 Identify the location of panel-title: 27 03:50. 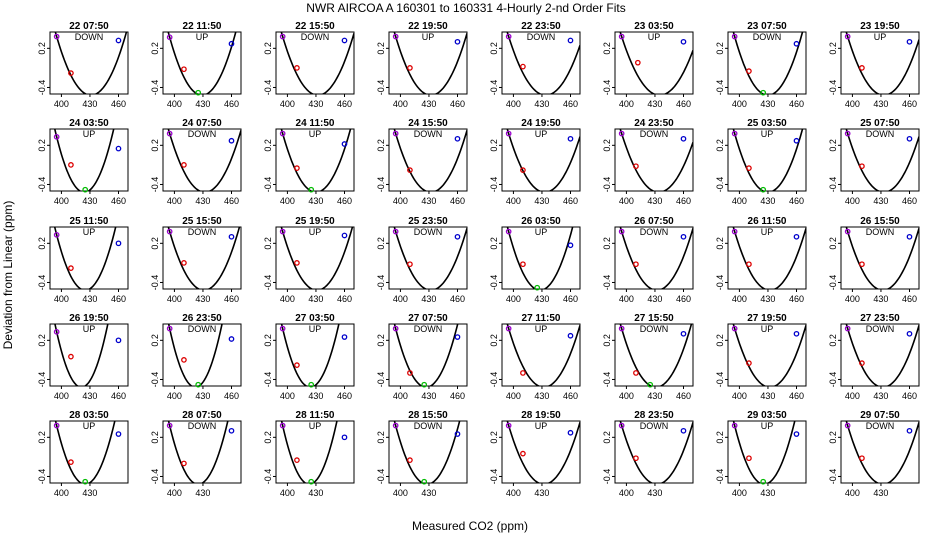
(315, 318).